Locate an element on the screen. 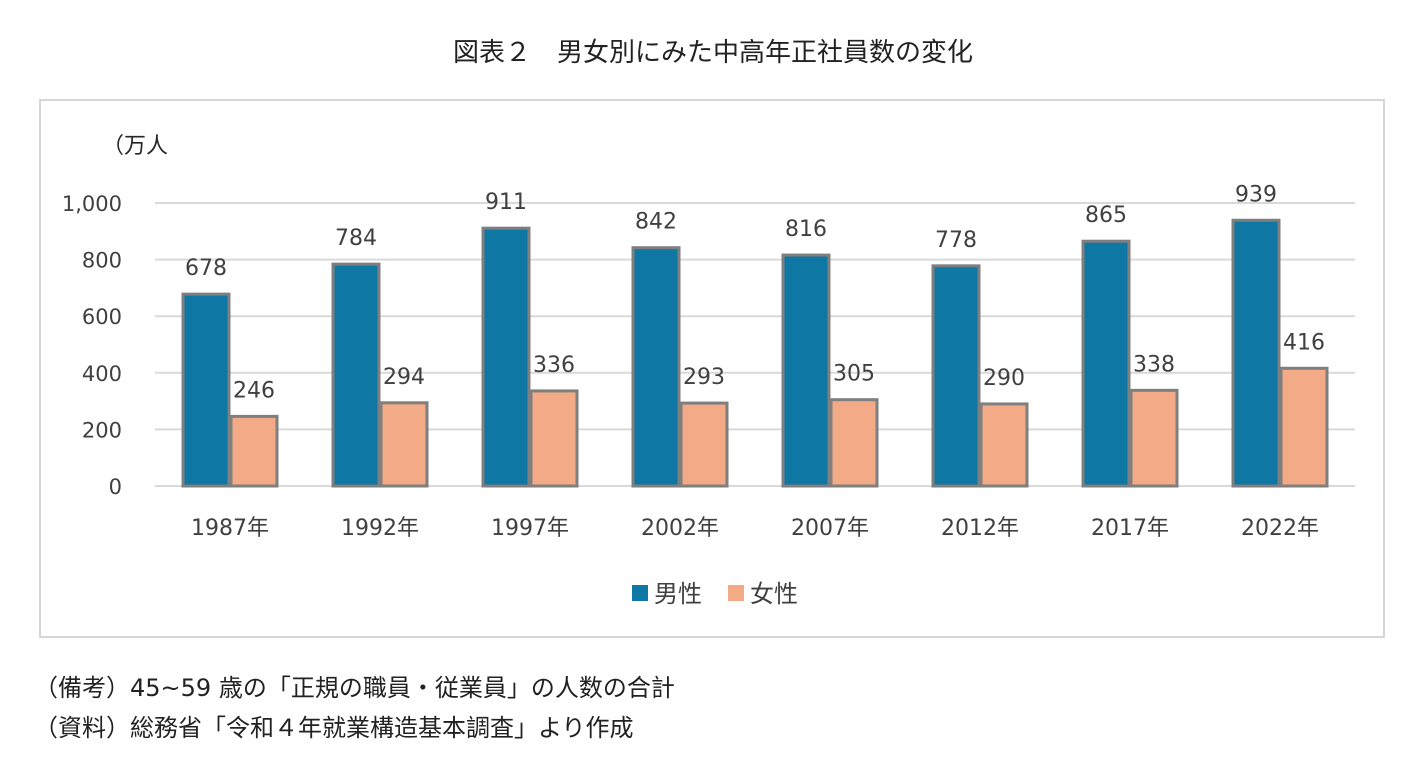 This screenshot has width=1426, height=778. data-label: 678 is located at coordinates (206, 268).